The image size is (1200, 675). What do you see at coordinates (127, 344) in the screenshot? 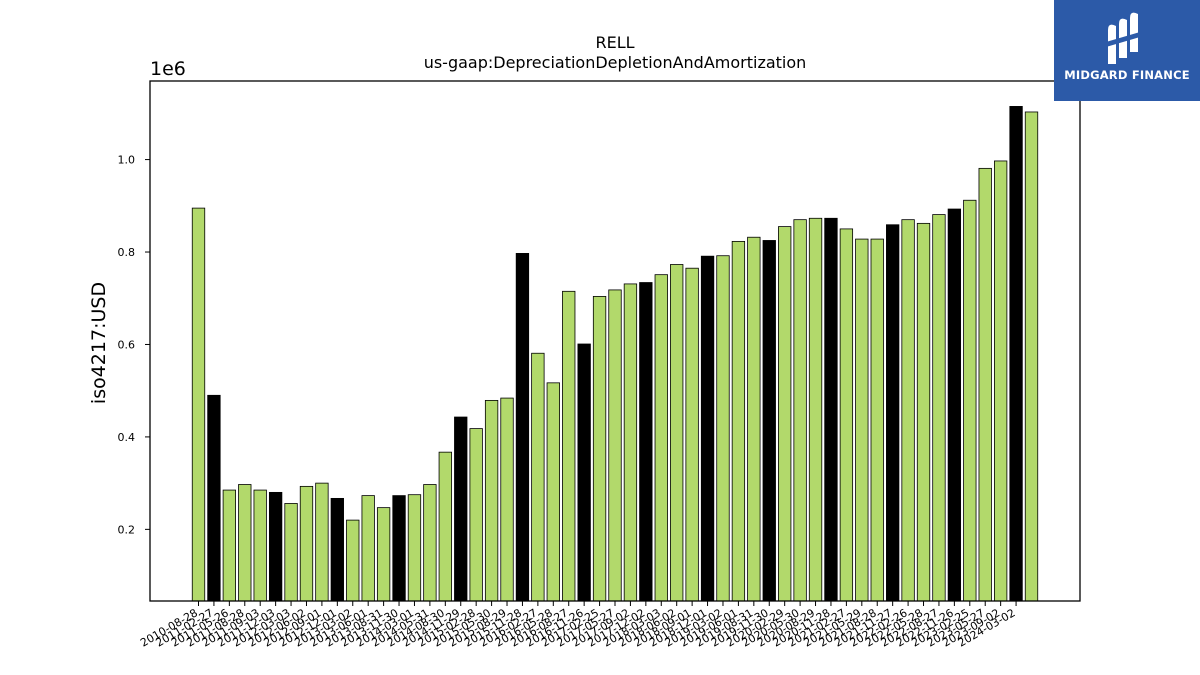
I see `y-tick-label: 0.6` at bounding box center [127, 344].